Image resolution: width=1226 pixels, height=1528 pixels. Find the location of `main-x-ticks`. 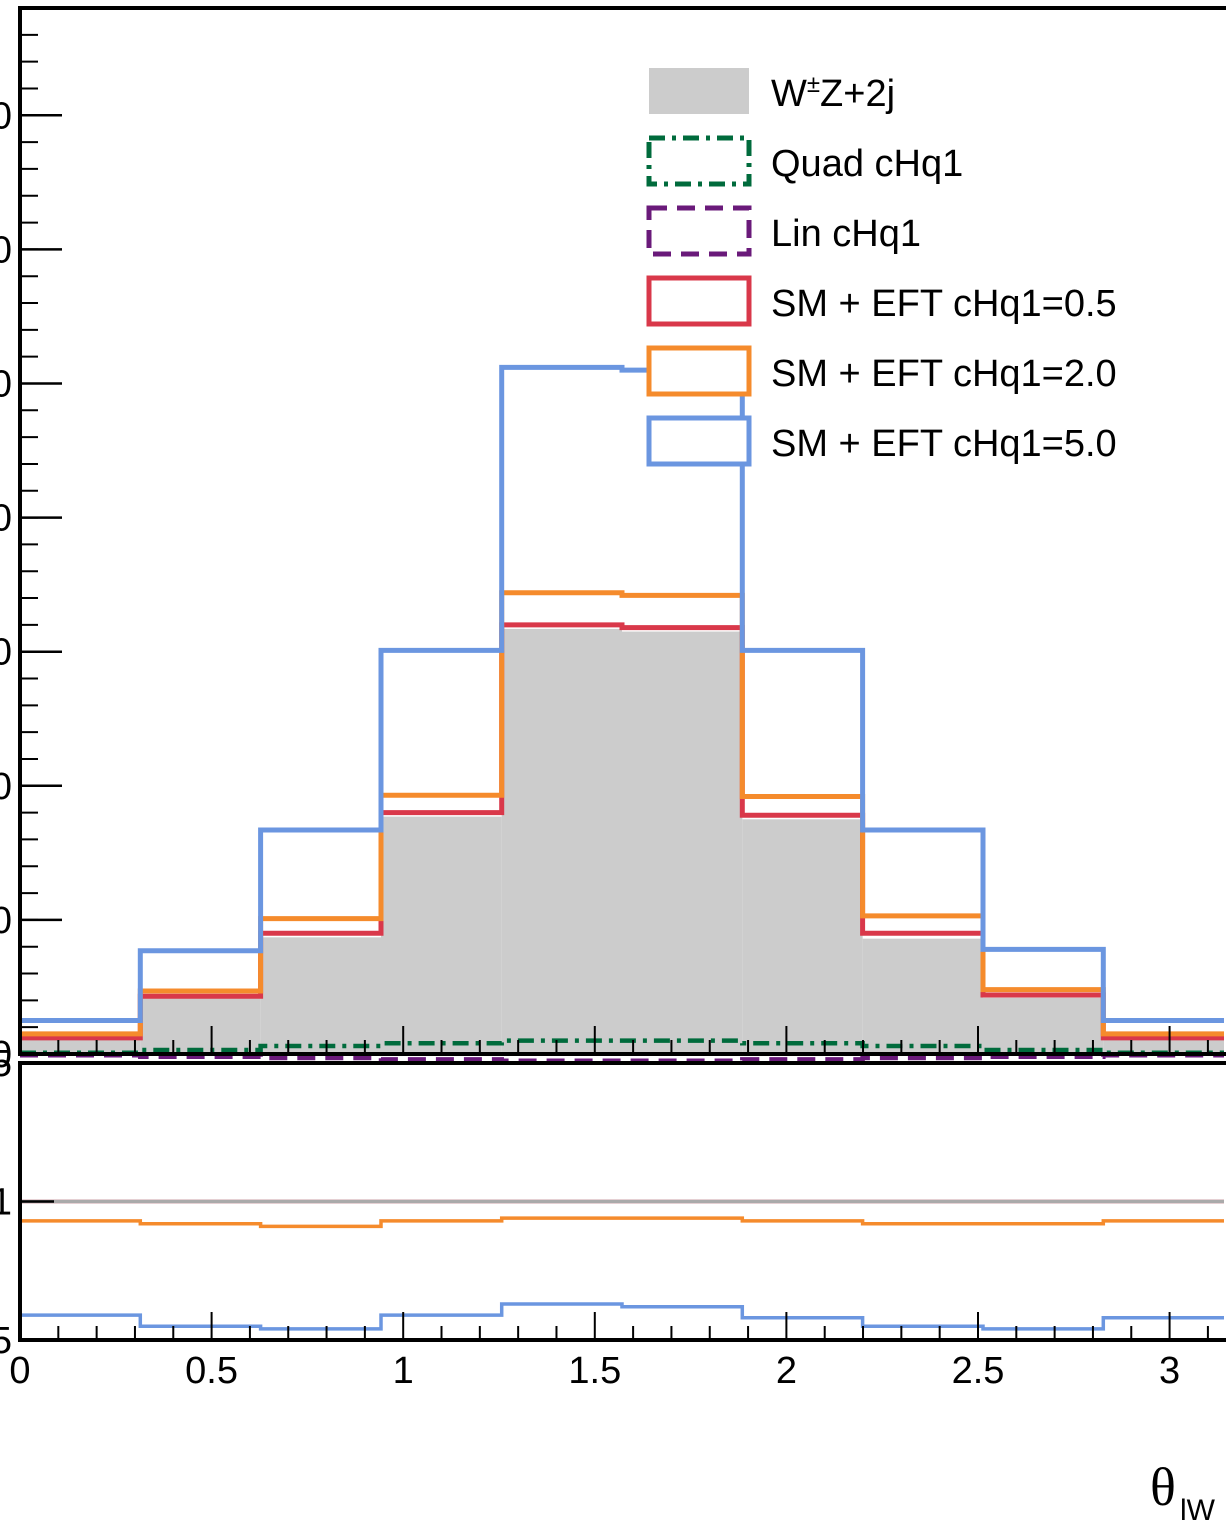

main-x-ticks is located at coordinates (614, 1040).